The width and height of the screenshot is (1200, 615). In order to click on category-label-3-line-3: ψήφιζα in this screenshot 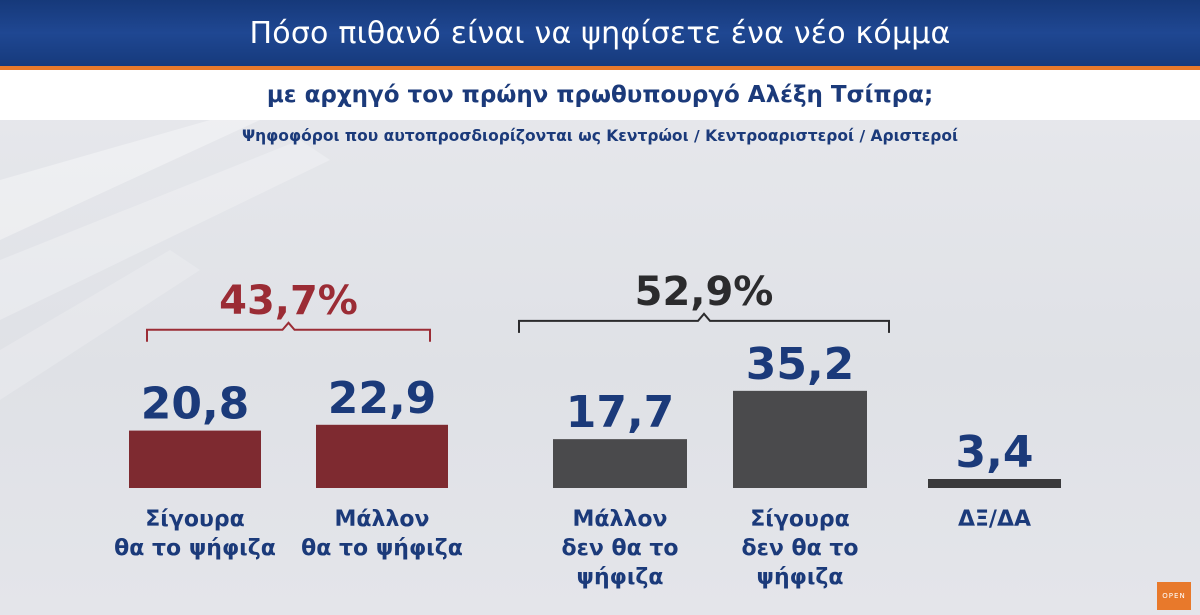, I will do `click(619, 577)`.